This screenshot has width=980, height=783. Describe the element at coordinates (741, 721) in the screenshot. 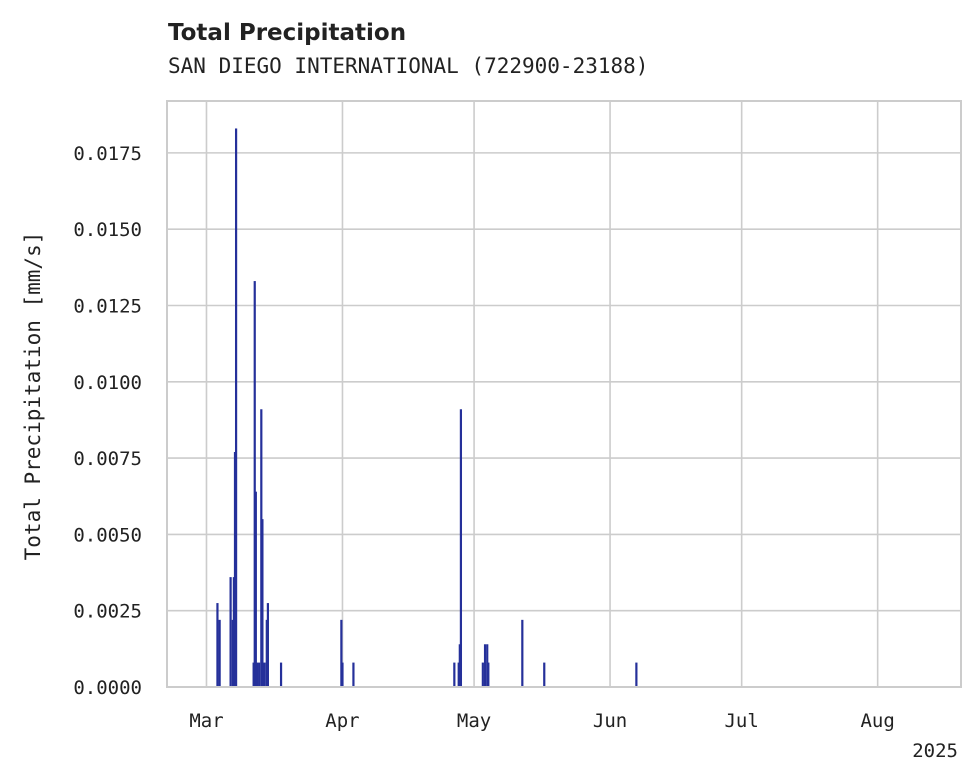

I see `x-tick-label: Jul` at that location.